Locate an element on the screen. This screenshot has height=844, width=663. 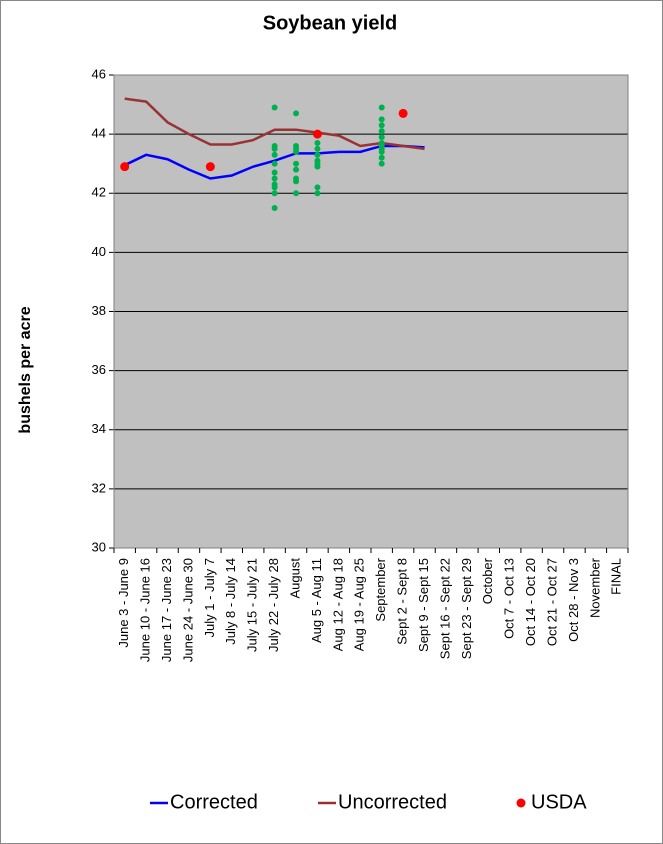
y-tick-label: 42 is located at coordinates (99, 192).